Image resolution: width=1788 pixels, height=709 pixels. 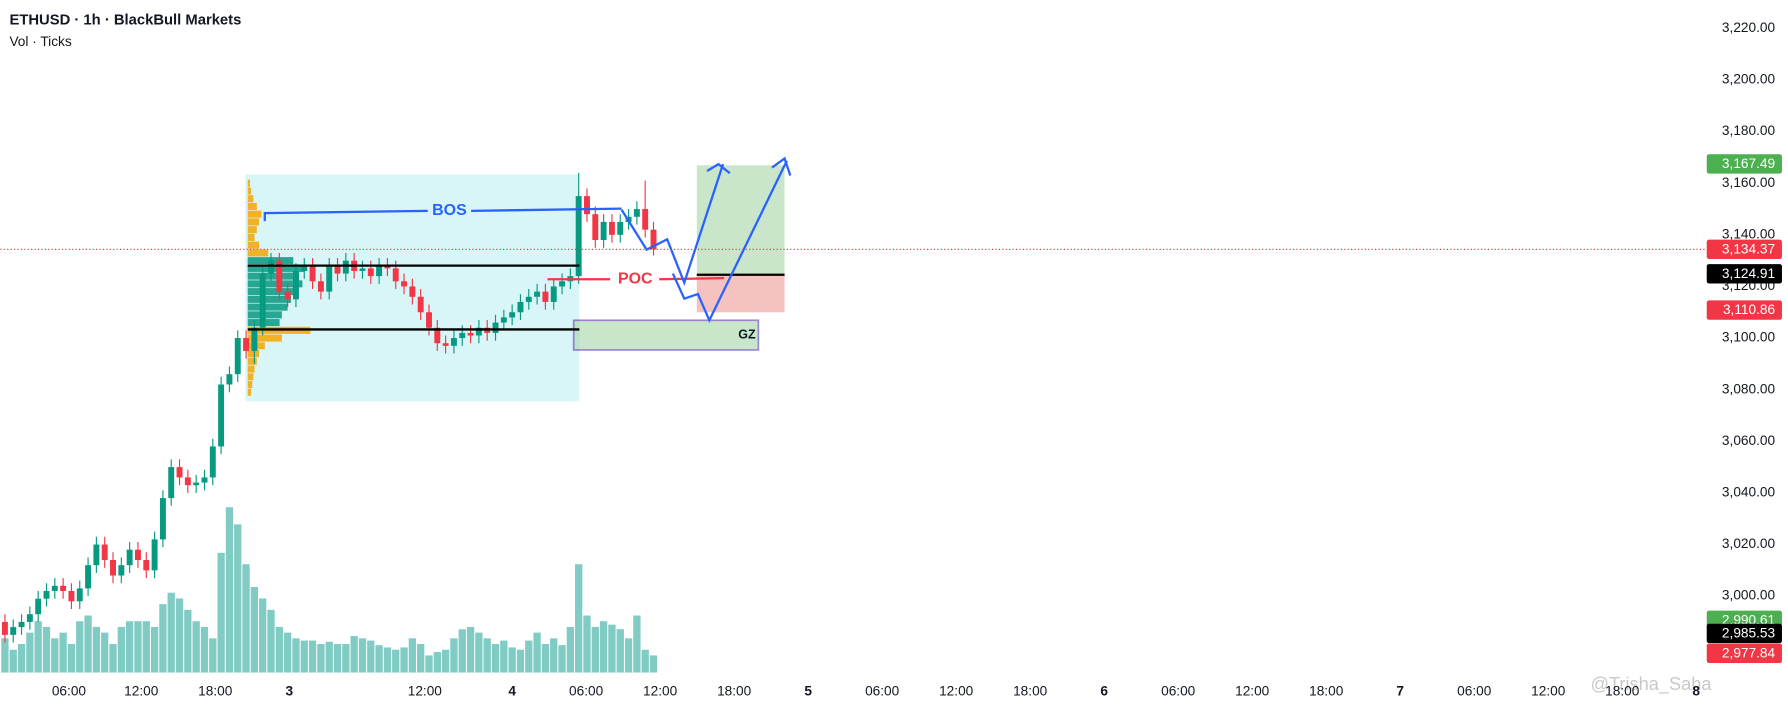 I want to click on y-tick-label: 3,080.00, so click(x=1749, y=388).